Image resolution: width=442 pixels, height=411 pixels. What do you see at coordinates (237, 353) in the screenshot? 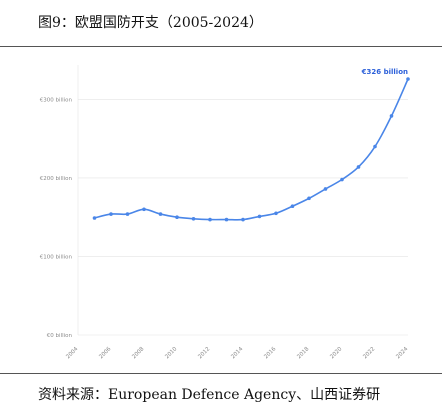
I see `x-tick-label: 2014` at bounding box center [237, 353].